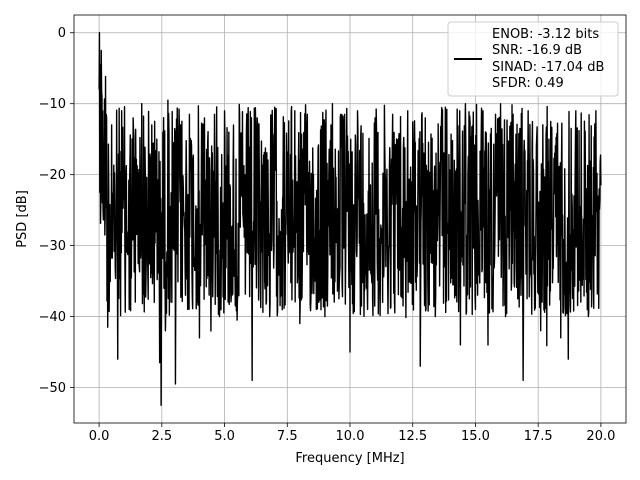  What do you see at coordinates (56, 211) in the screenshot?
I see `y-axis-ticks: 0 −10 −20 −30 −40 −50` at bounding box center [56, 211].